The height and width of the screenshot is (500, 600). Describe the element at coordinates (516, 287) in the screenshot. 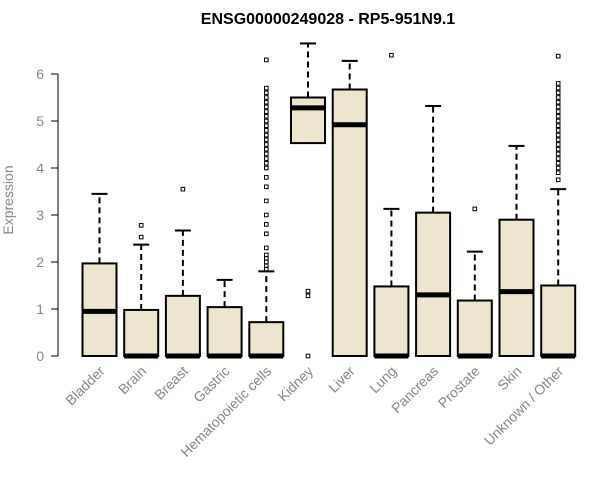

I see `box-body-skin` at that location.